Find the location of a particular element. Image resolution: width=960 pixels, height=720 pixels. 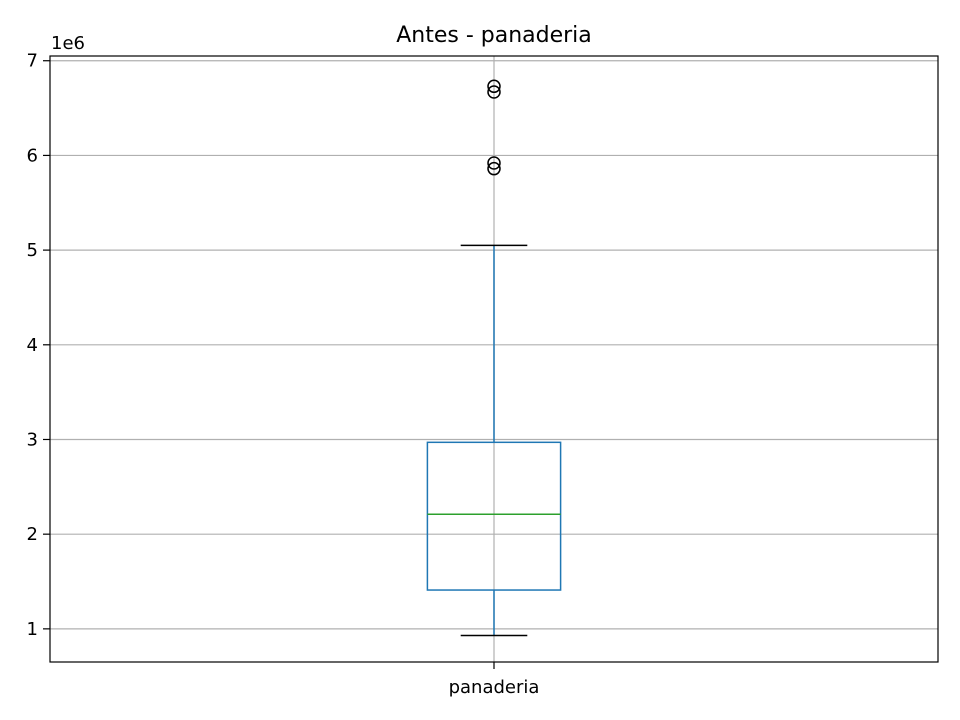

plot-area is located at coordinates (494, 358).